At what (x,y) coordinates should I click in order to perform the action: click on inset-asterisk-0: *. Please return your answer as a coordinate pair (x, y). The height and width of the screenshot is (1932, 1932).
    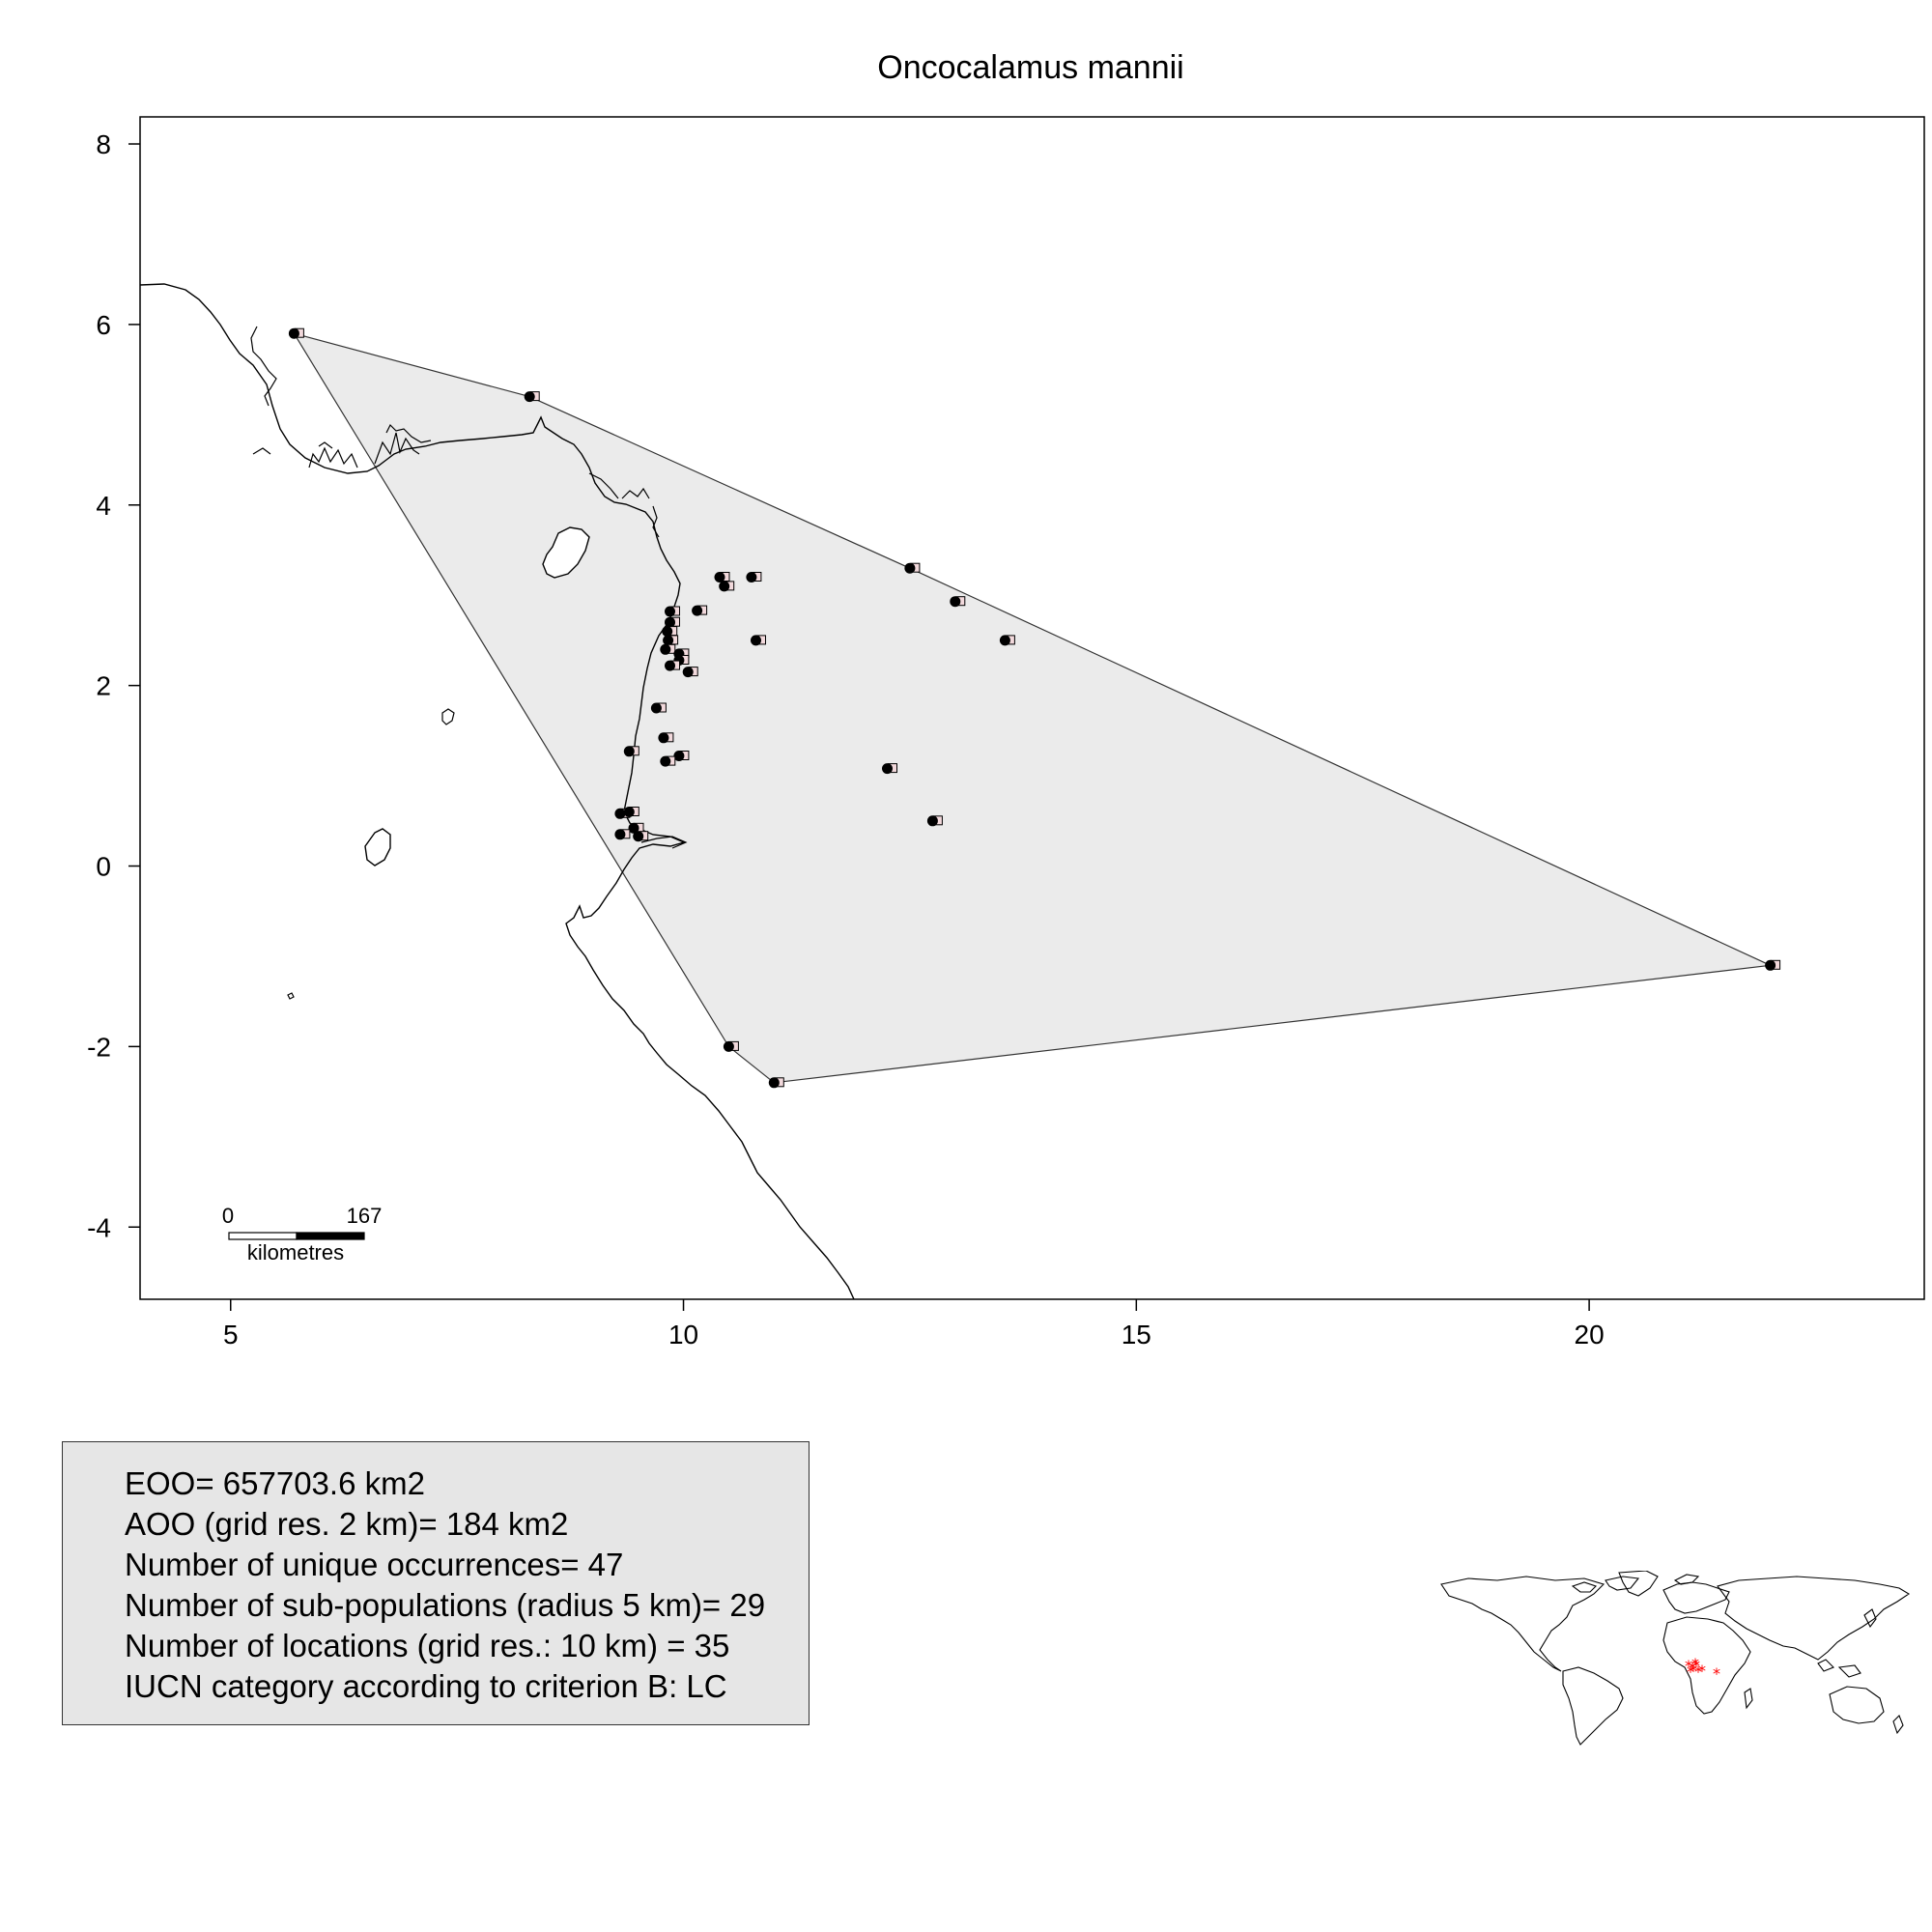
    Looking at the image, I should click on (1688, 1666).